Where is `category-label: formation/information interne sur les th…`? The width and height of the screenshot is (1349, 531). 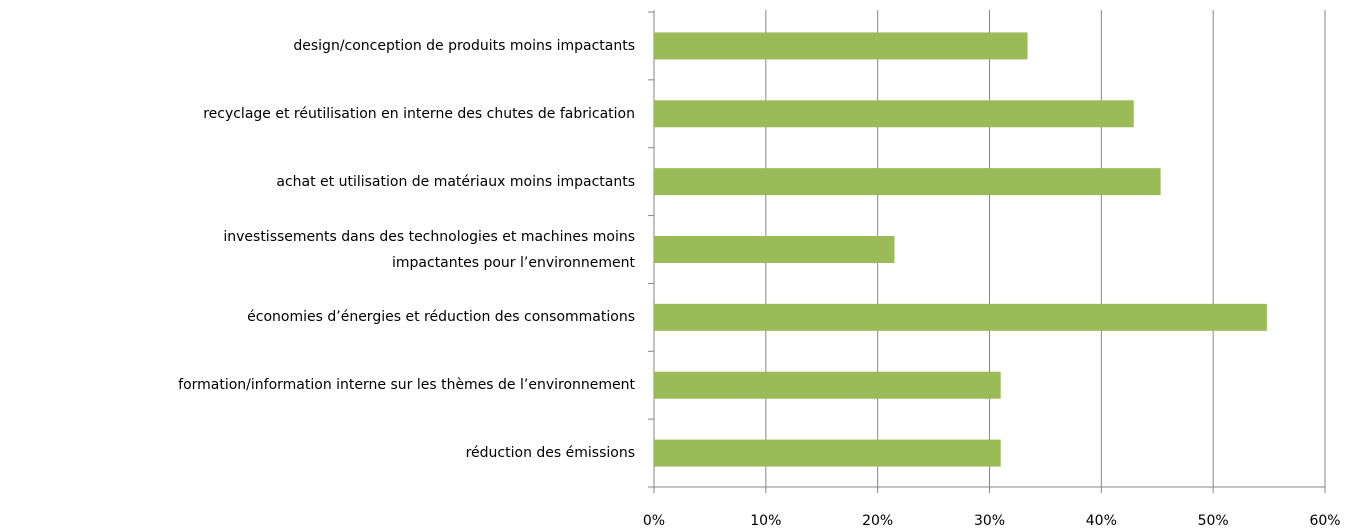 category-label: formation/information interne sur les th… is located at coordinates (406, 385).